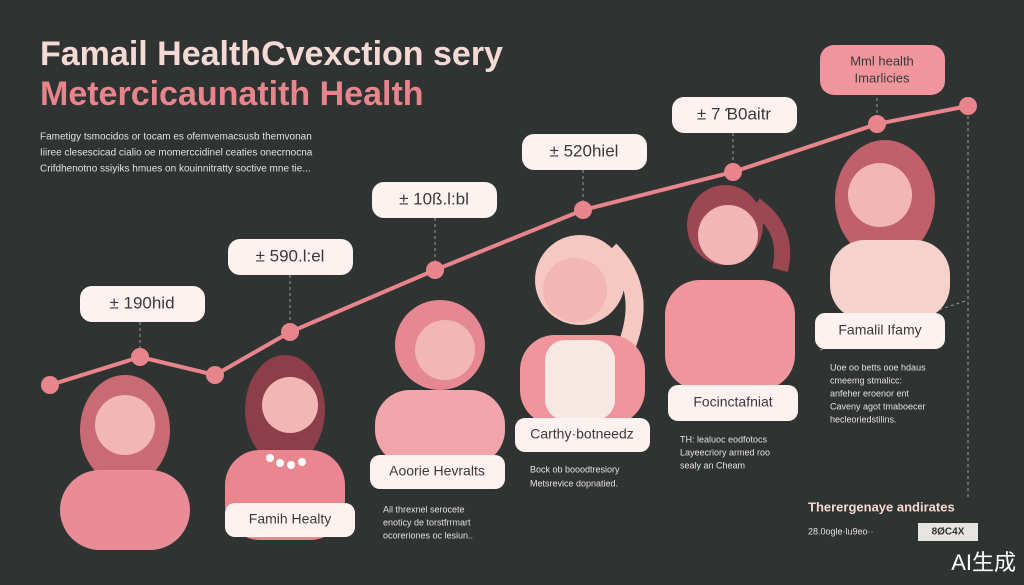 This screenshot has width=1024, height=585. I want to click on note: cmeemg stmalicc:, so click(866, 380).